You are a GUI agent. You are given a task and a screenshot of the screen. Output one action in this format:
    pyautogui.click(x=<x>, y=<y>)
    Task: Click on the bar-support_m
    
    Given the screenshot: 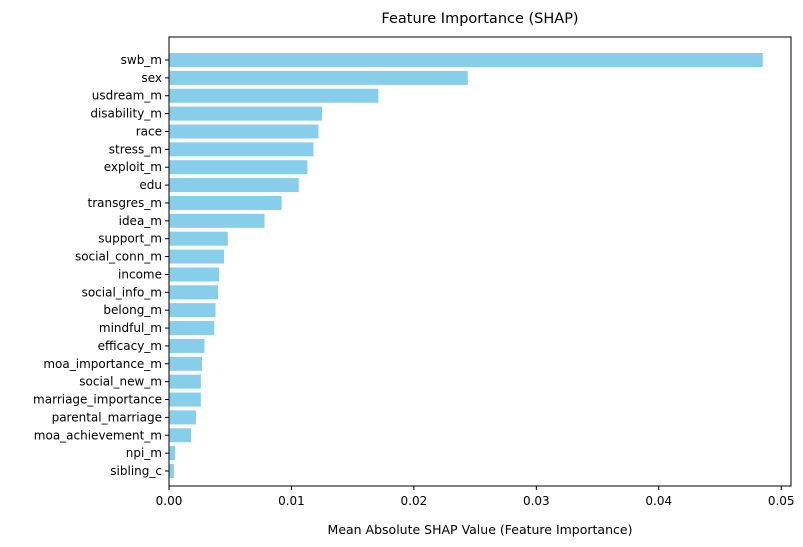 What is the action you would take?
    pyautogui.click(x=198, y=238)
    